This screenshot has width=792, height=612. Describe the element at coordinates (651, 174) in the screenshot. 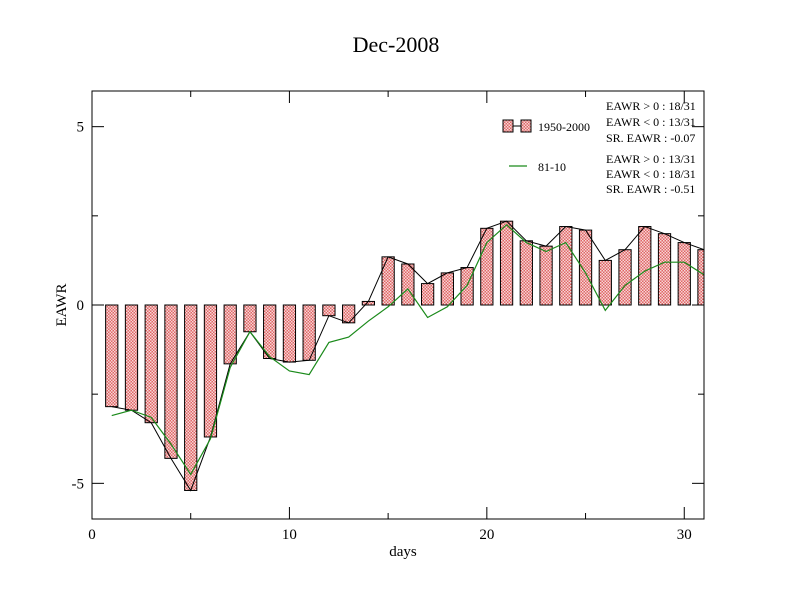

I see `stat-8110-negative: EAWR < 0 : 18/31` at that location.